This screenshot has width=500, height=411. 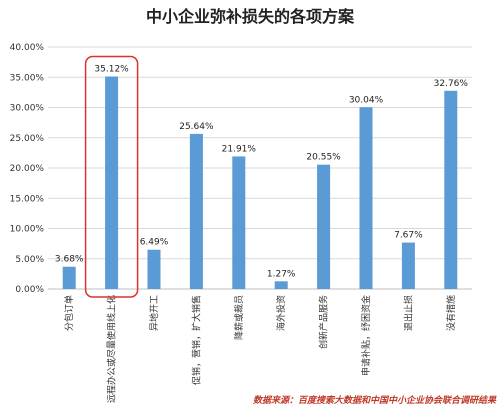 I want to click on category-label: 降薪或裁员, so click(x=239, y=317).